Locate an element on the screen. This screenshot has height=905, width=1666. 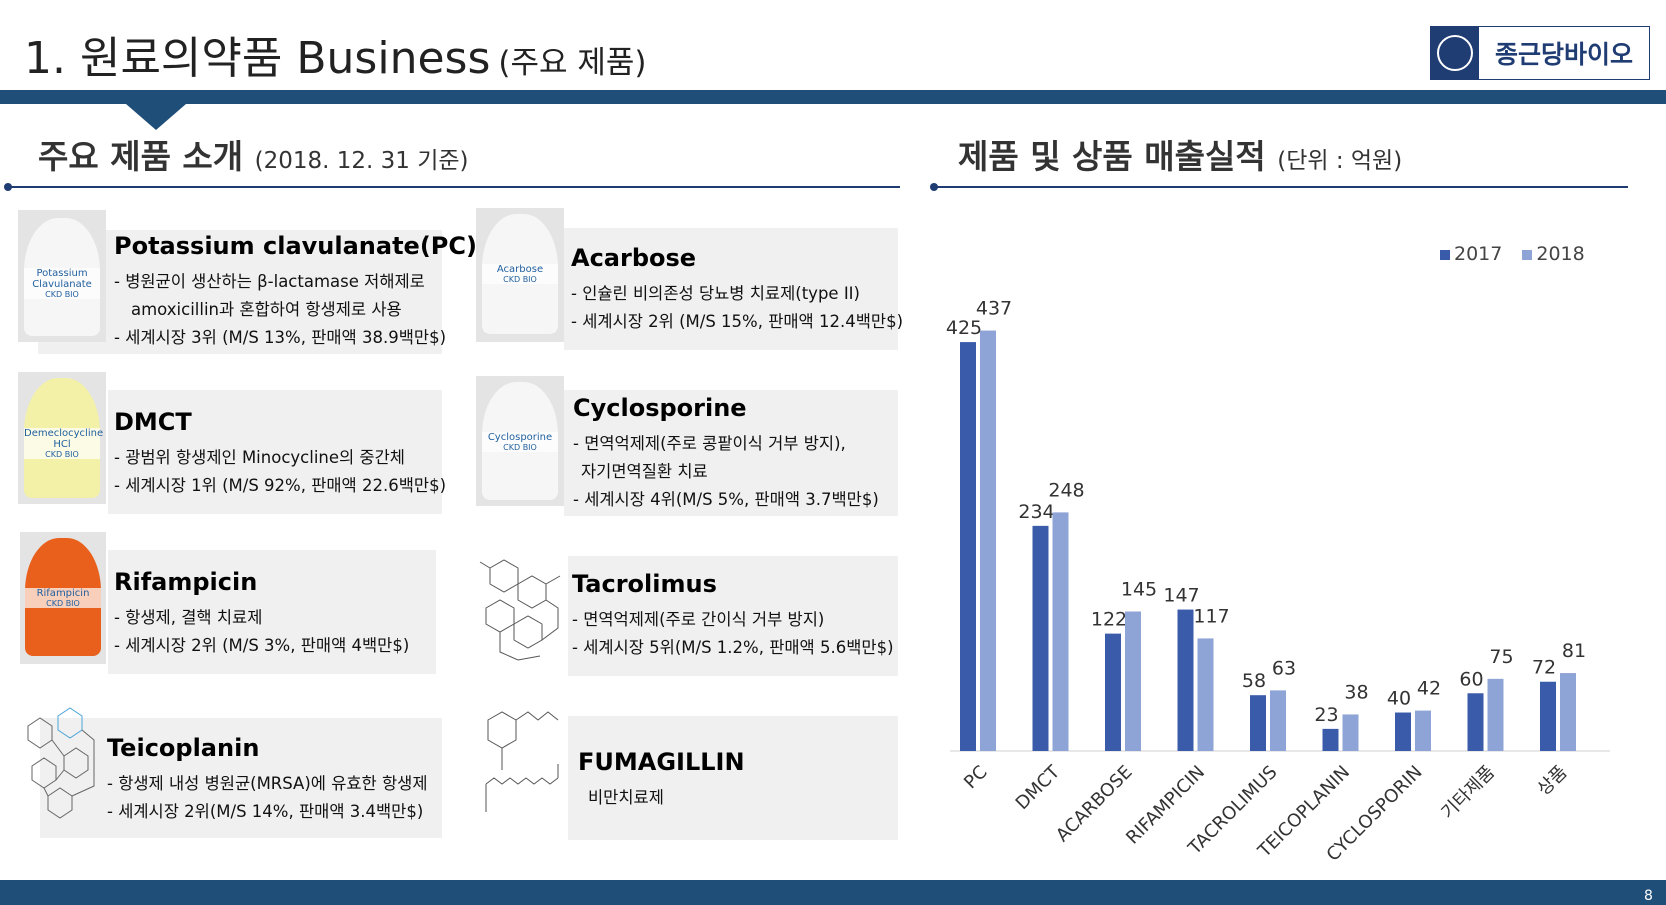
desc-line: - 세계시장 3위 (M/S 13%, 판매액 38.9백만$) is located at coordinates (280, 337).